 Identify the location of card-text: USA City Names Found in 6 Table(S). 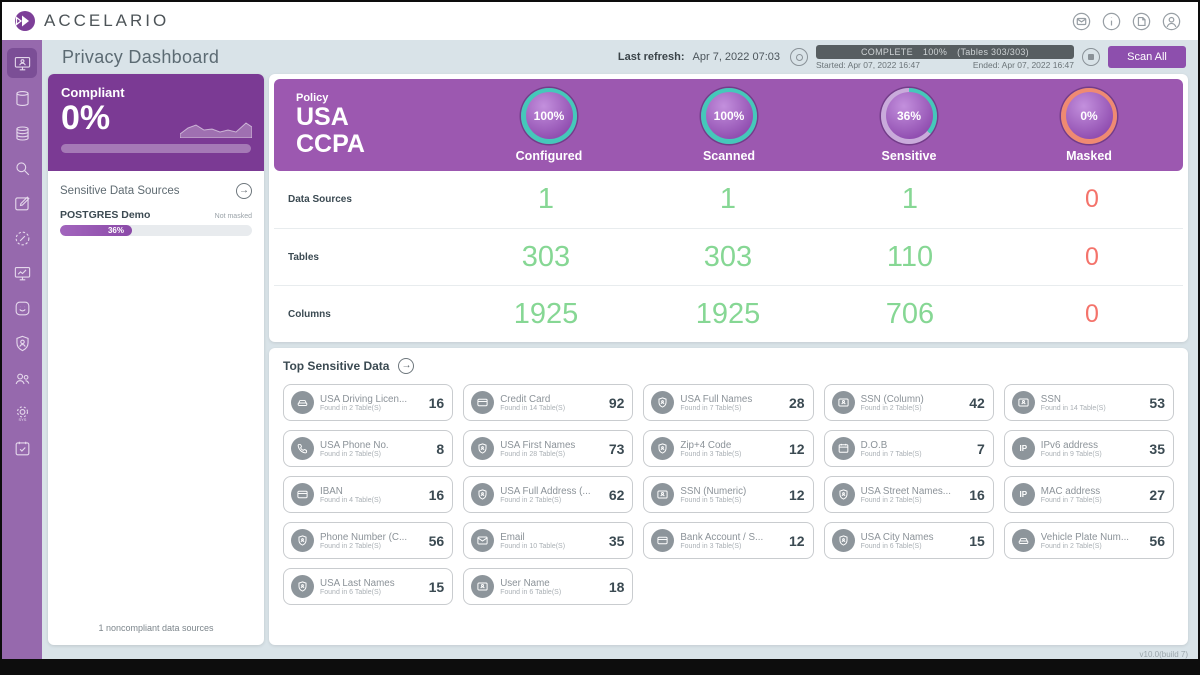
(912, 541).